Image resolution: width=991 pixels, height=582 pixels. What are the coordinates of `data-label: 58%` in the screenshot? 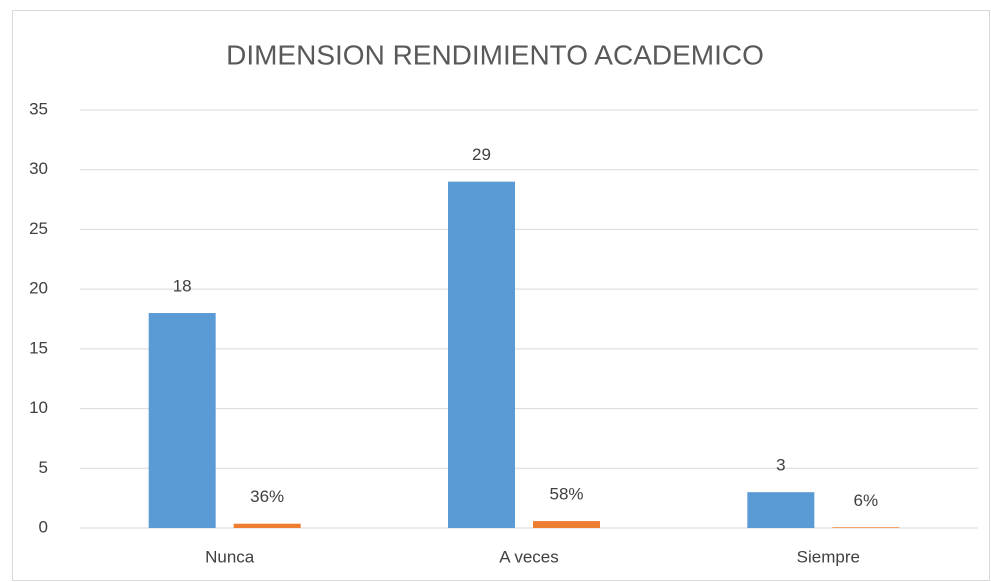 It's located at (566, 494).